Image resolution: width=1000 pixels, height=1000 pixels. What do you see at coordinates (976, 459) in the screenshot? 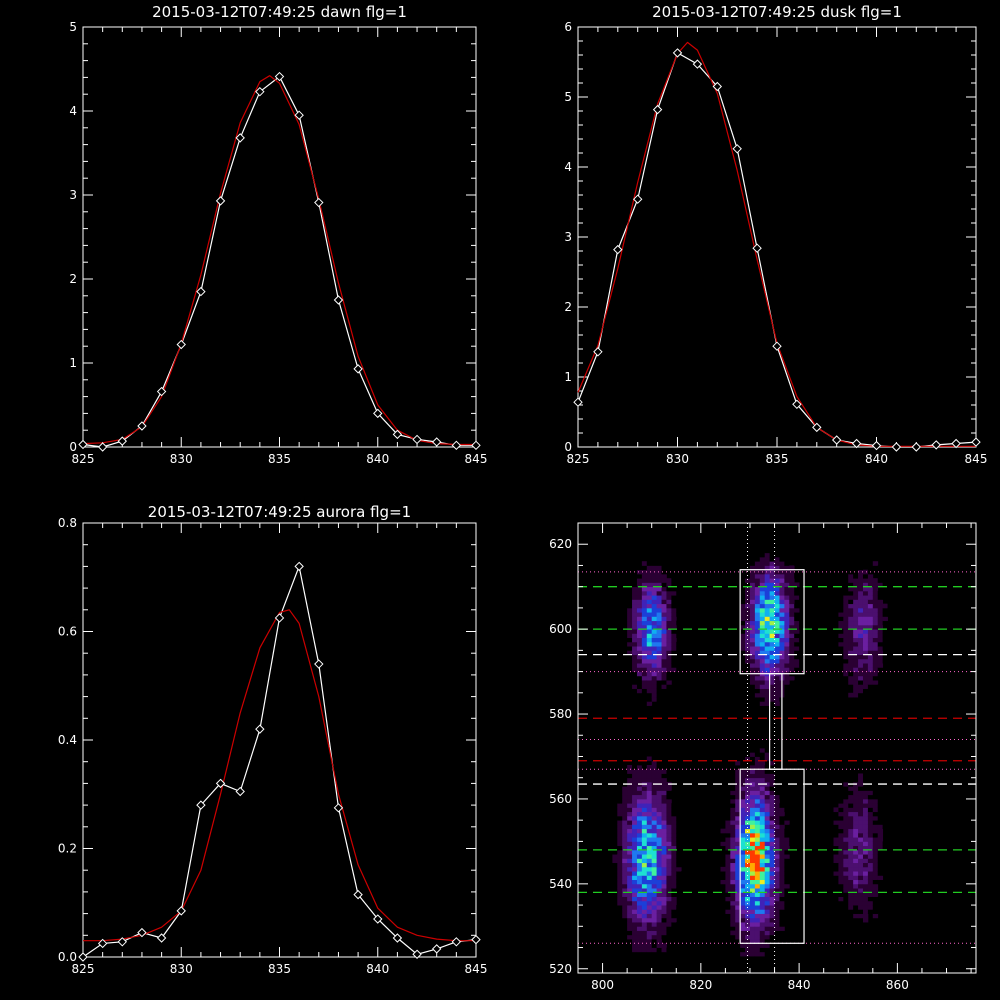
I see `x-tick-label: 845` at bounding box center [976, 459].